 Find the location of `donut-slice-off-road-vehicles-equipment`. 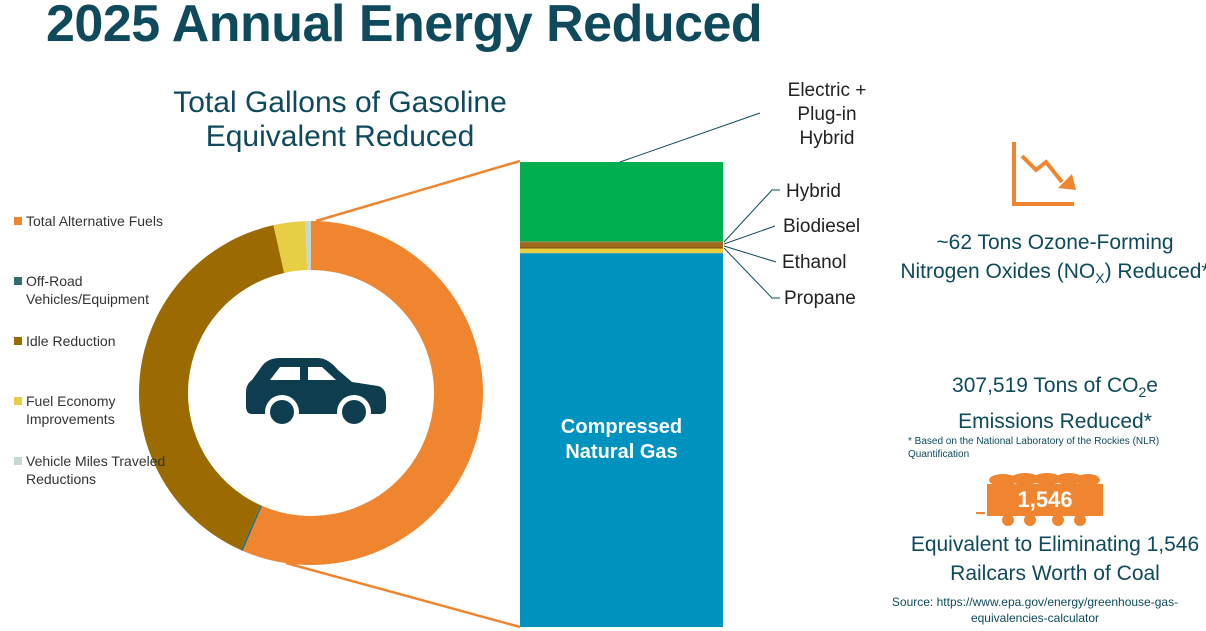

donut-slice-off-road-vehicles-equipment is located at coordinates (251, 528).